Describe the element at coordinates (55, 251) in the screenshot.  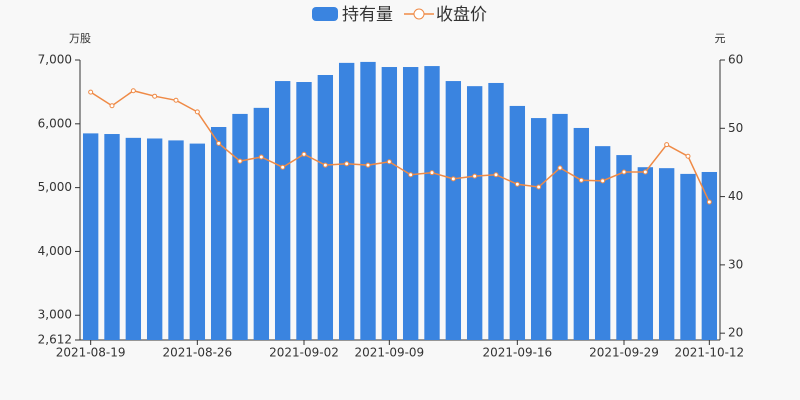
I see `y-tick-label: 4,000` at that location.